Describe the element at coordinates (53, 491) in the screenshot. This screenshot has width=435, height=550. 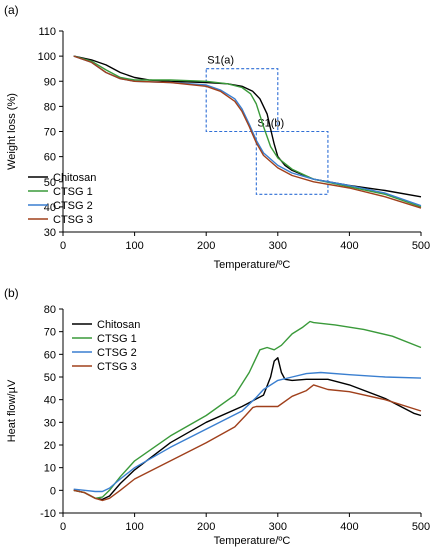
I see `y-tick-label: 0` at that location.